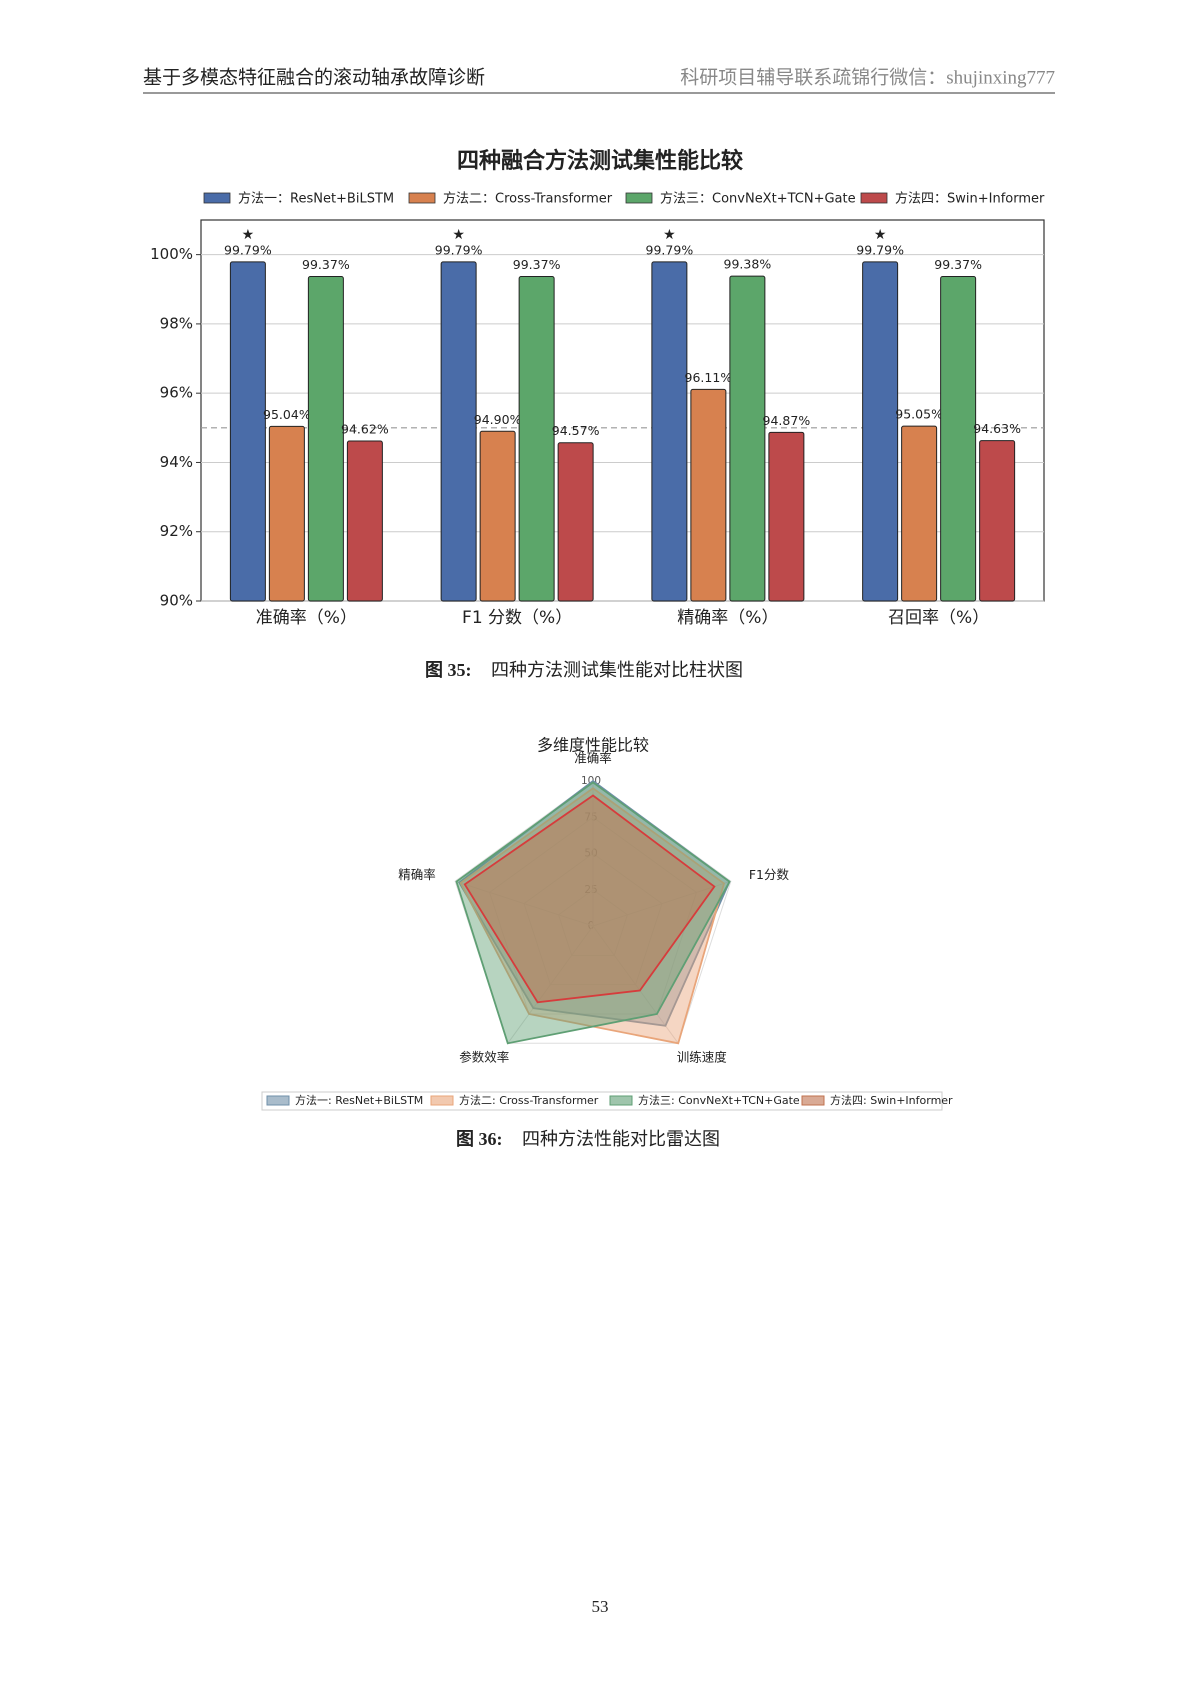 The height and width of the screenshot is (1684, 1191). I want to click on chart-title: 多维度性能比较, so click(593, 745).